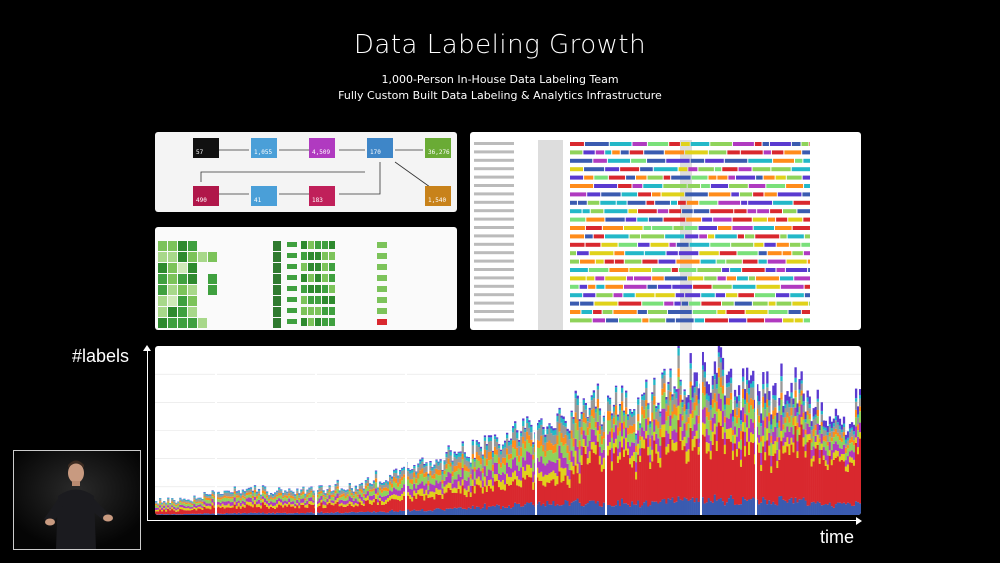 Image resolution: width=1000 pixels, height=563 pixels. Describe the element at coordinates (536, 430) in the screenshot. I see `chart-gap` at that location.